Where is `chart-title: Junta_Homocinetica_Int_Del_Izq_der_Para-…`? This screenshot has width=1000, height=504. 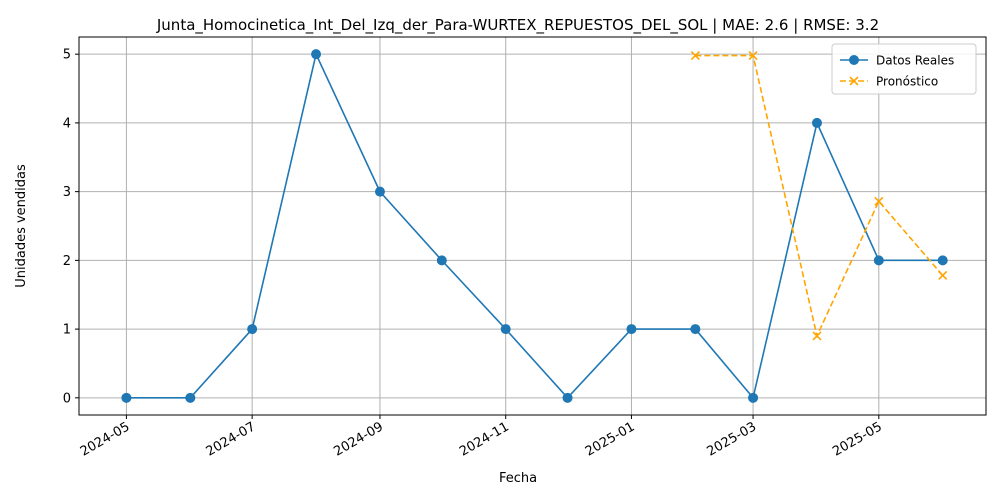
chart-title: Junta_Homocinetica_Int_Del_Izq_der_Para-… is located at coordinates (517, 25).